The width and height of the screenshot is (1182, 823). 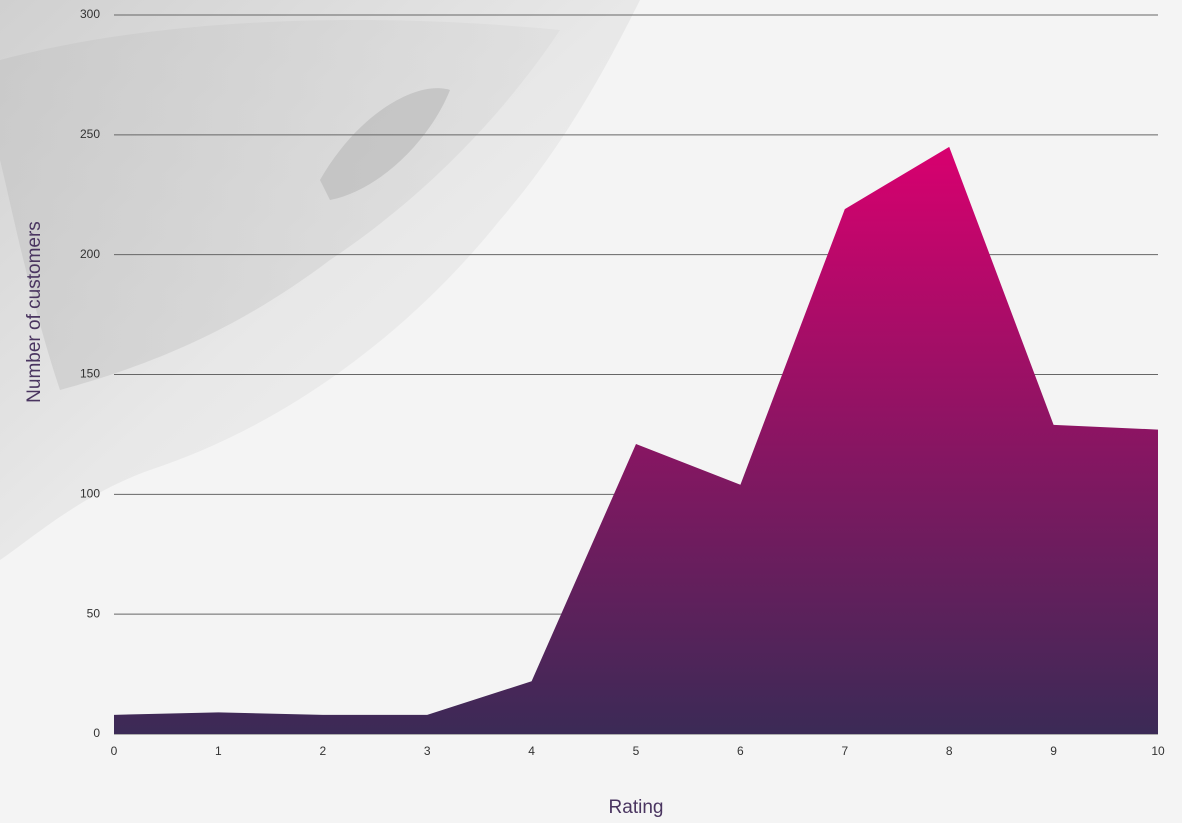 What do you see at coordinates (949, 751) in the screenshot?
I see `x-tick-label: 8` at bounding box center [949, 751].